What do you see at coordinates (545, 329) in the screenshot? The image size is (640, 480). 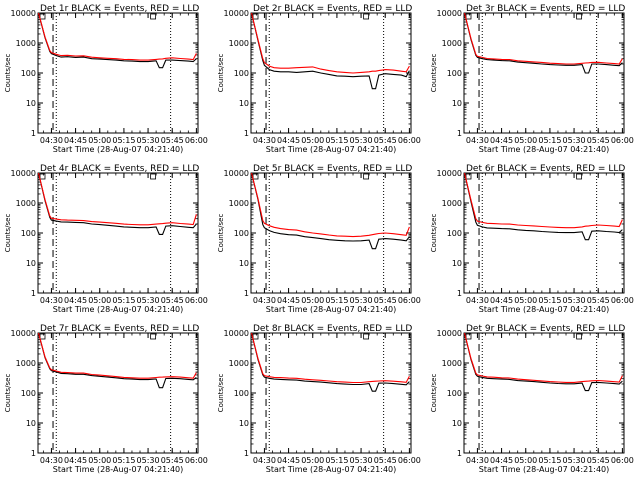 I see `chart-title: Det 9r BLACK = Events, RED = LLD` at bounding box center [545, 329].